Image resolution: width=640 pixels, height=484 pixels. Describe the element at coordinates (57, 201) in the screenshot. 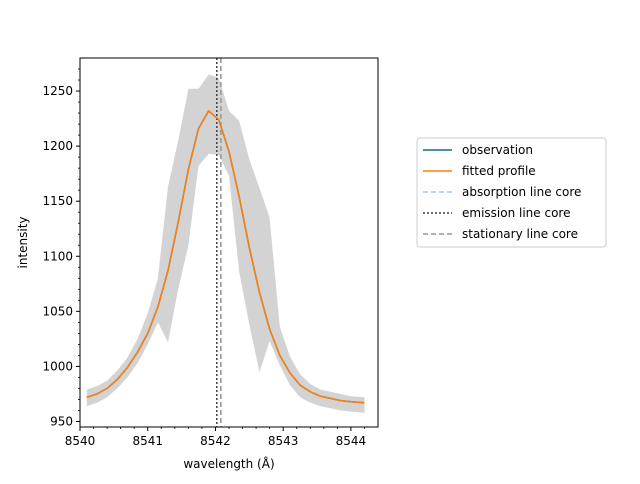

I see `y-tick-label: 1150` at that location.